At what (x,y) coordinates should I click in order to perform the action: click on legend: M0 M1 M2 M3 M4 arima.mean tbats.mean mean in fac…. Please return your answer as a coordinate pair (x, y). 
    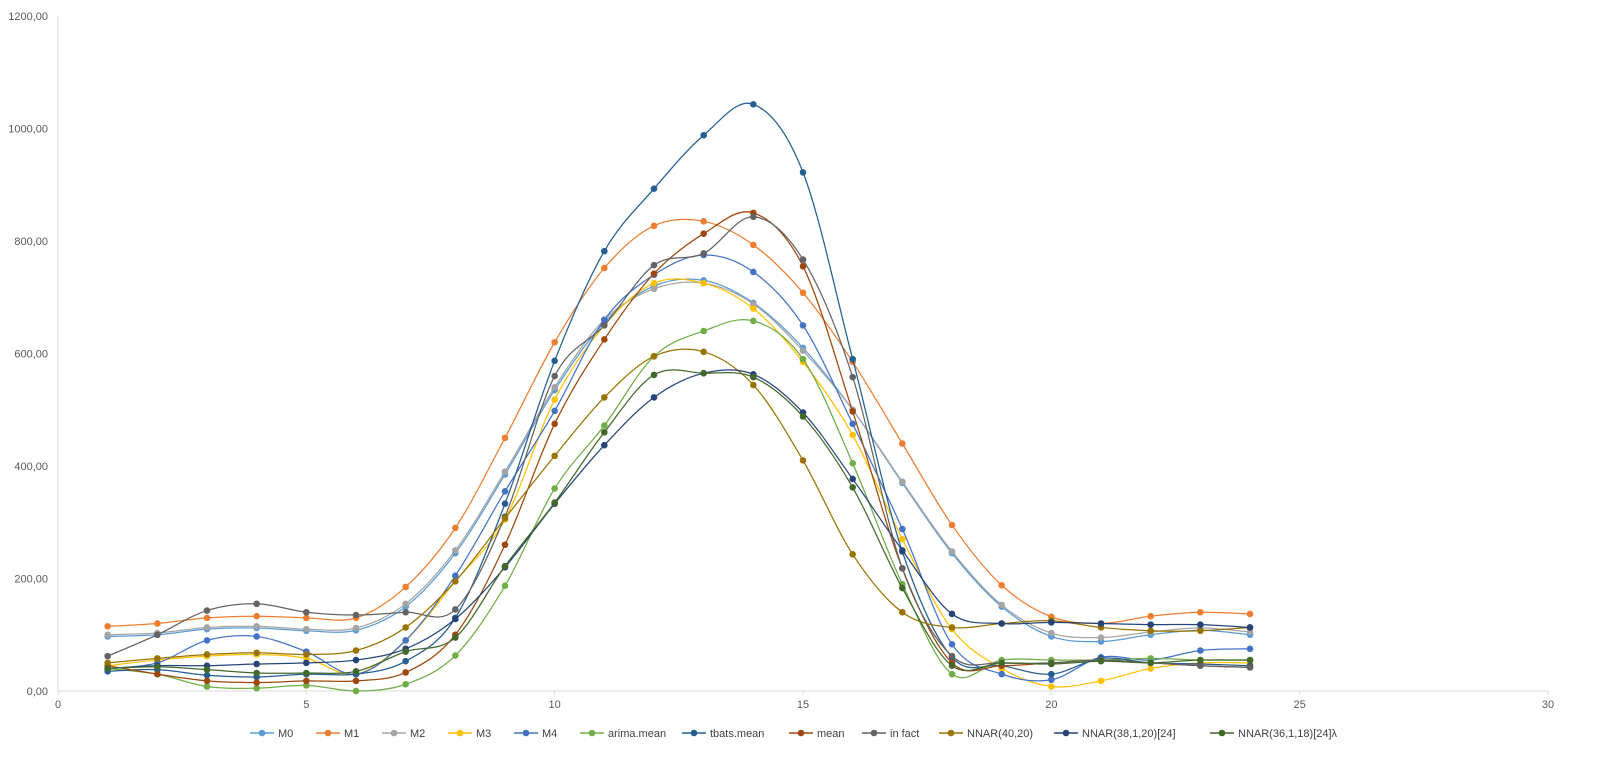
    Looking at the image, I should click on (794, 734).